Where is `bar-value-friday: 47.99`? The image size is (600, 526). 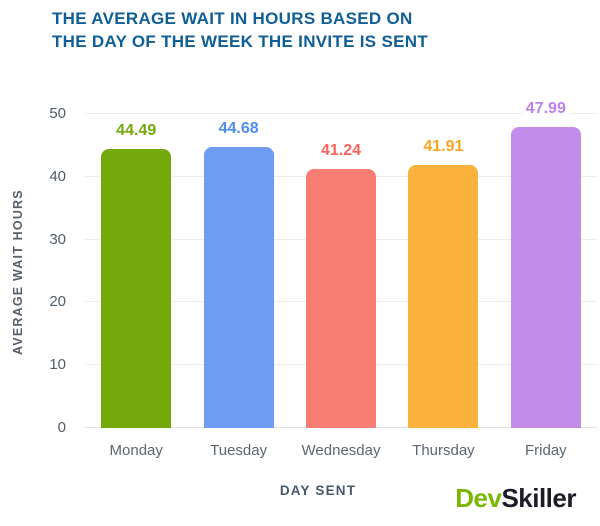 bar-value-friday: 47.99 is located at coordinates (545, 108).